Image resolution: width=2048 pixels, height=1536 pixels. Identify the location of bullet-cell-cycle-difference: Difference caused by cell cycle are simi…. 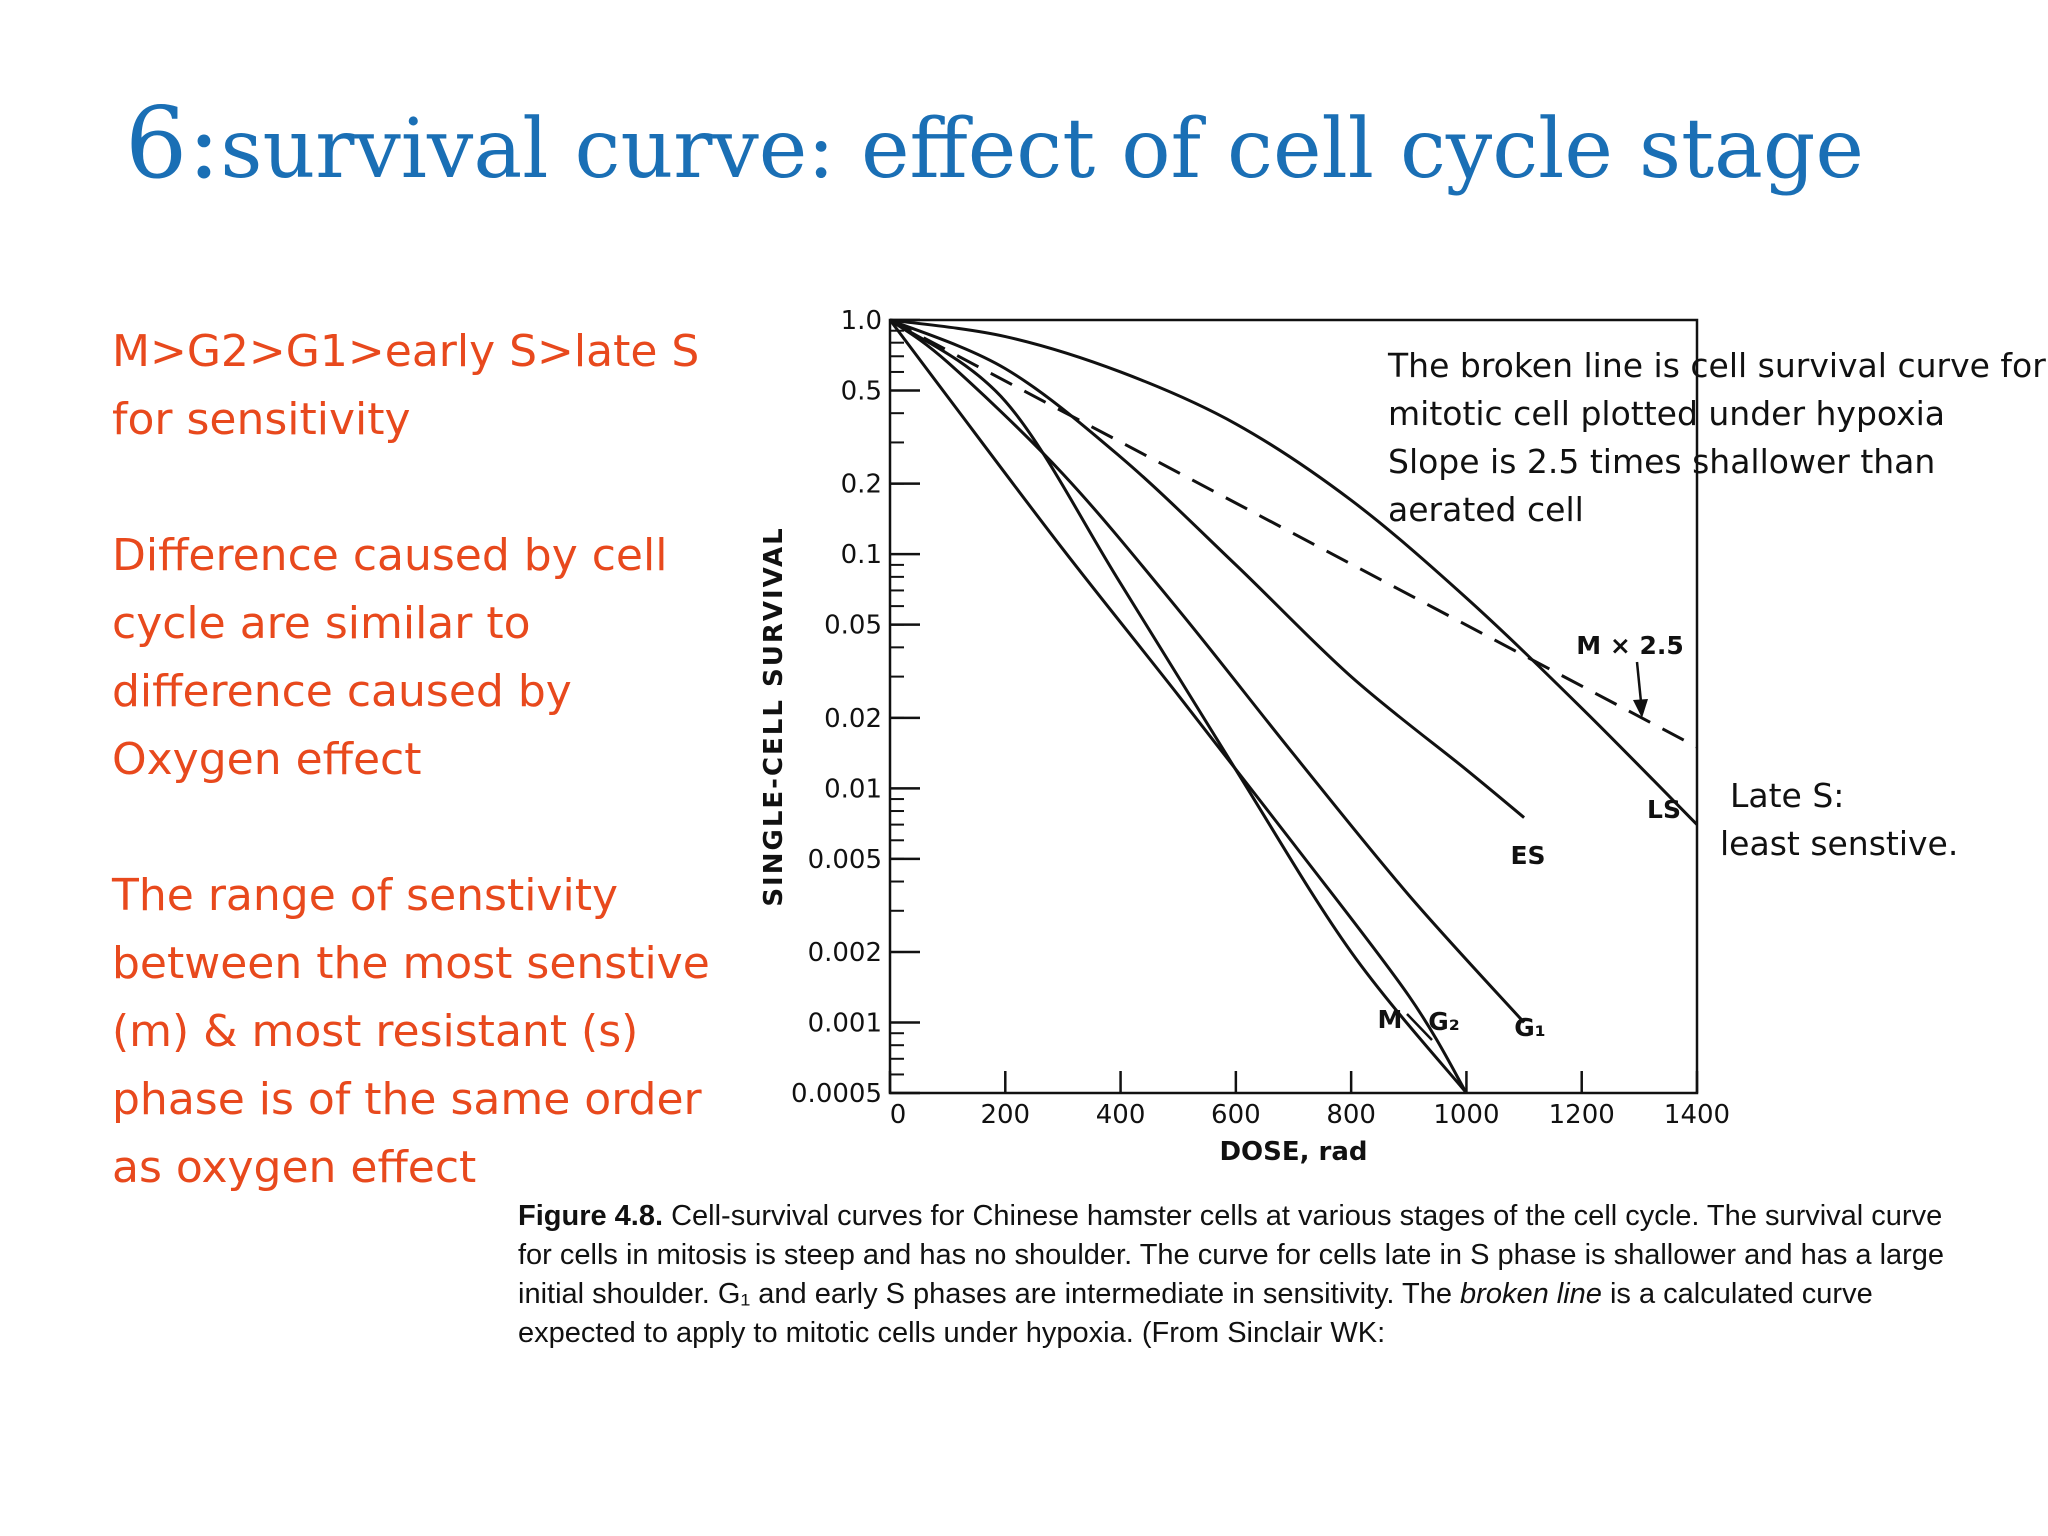
(390, 657).